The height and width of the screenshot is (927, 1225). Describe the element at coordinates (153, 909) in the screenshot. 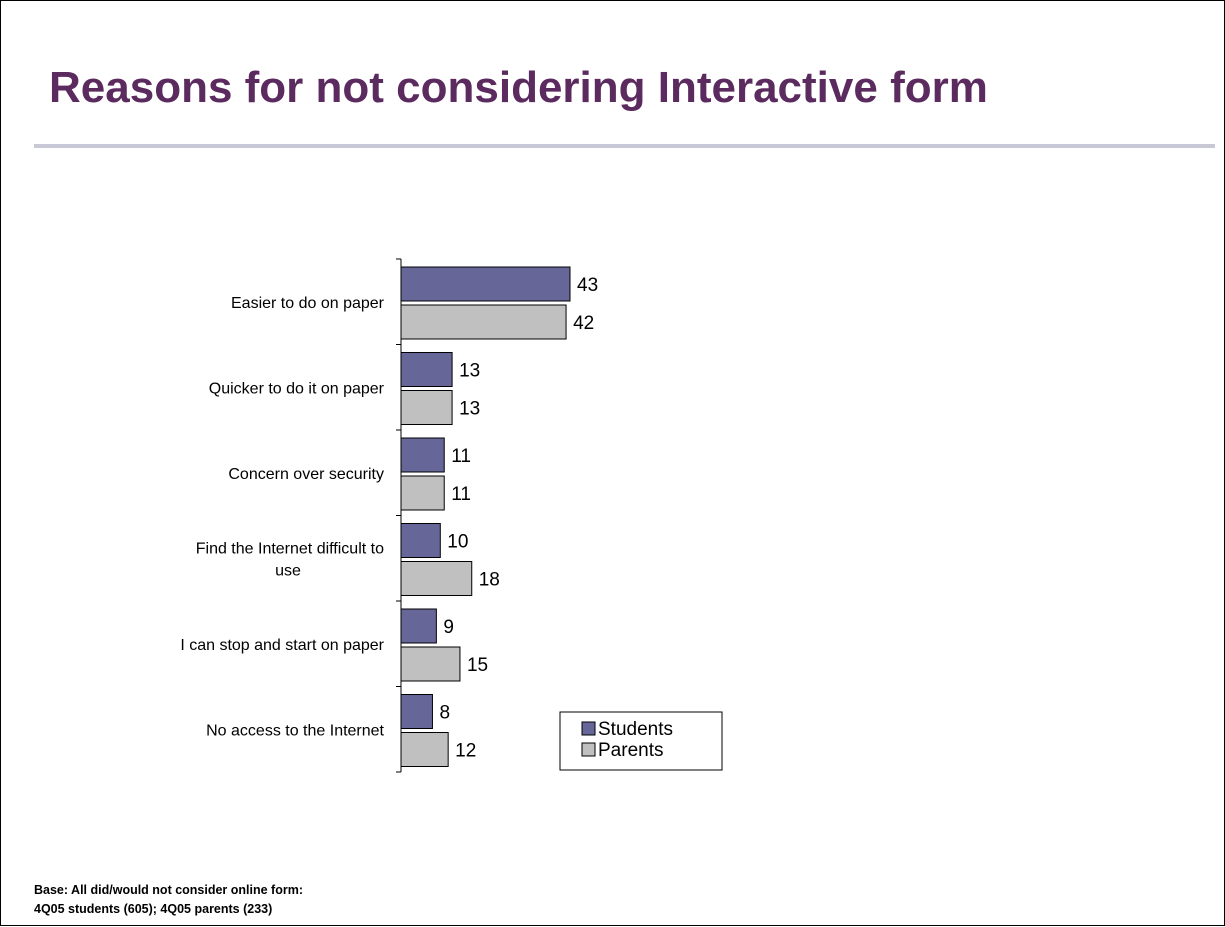

I see `base-note-line-2: 4Q05 students (605); 4Q05 parents (233)` at that location.